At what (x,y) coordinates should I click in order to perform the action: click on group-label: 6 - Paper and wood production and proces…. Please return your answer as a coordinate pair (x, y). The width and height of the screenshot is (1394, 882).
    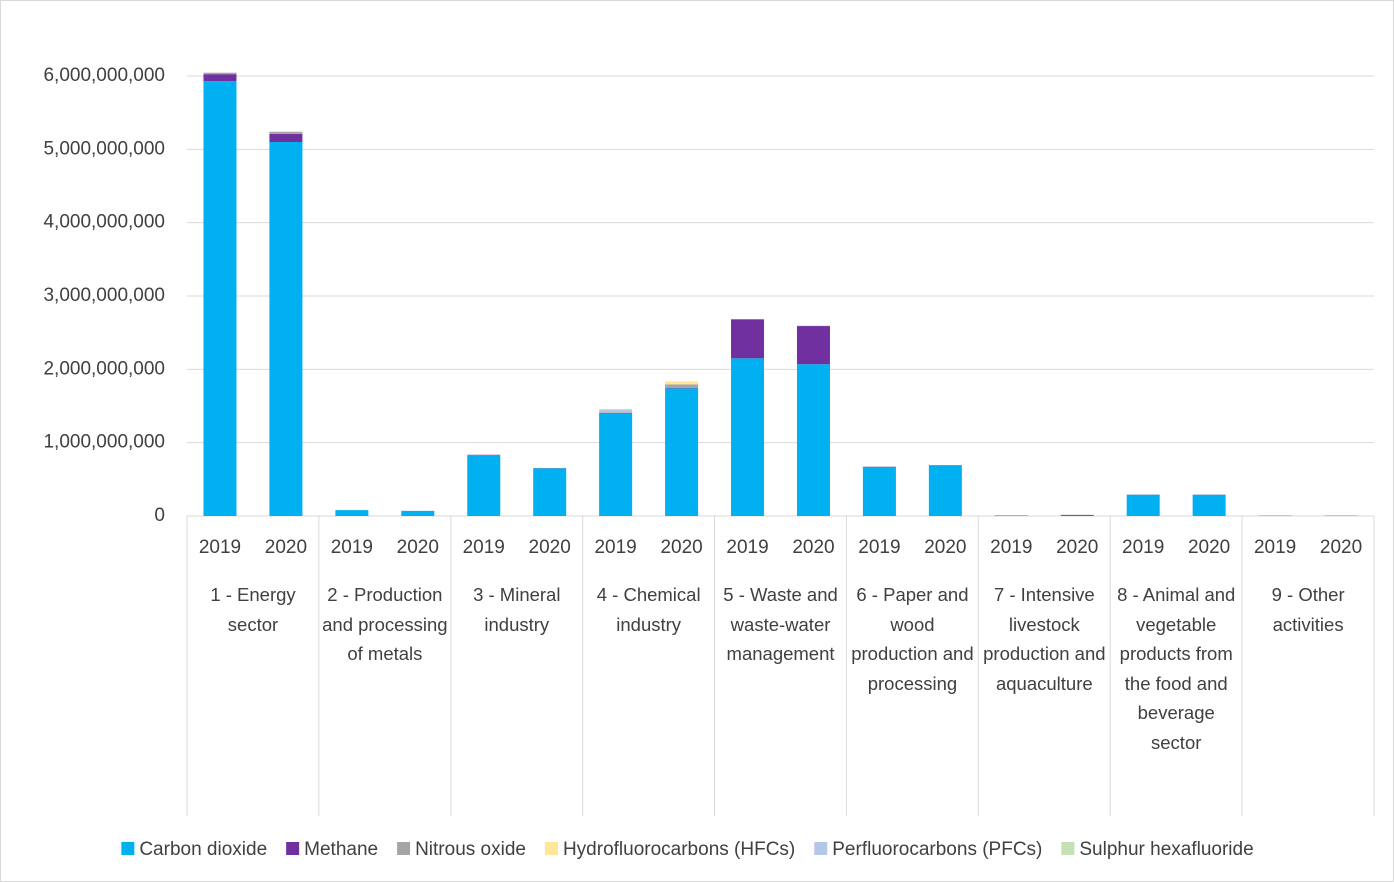
    Looking at the image, I should click on (912, 639).